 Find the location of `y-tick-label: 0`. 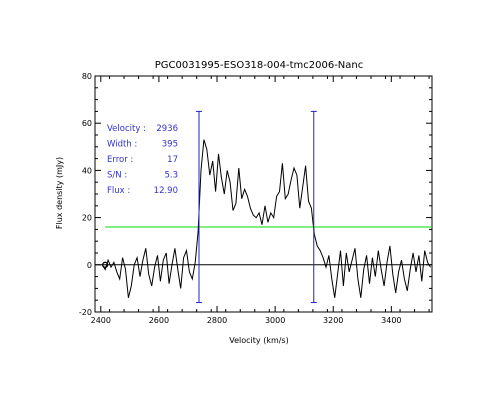

y-tick-label: 0 is located at coordinates (89, 265).